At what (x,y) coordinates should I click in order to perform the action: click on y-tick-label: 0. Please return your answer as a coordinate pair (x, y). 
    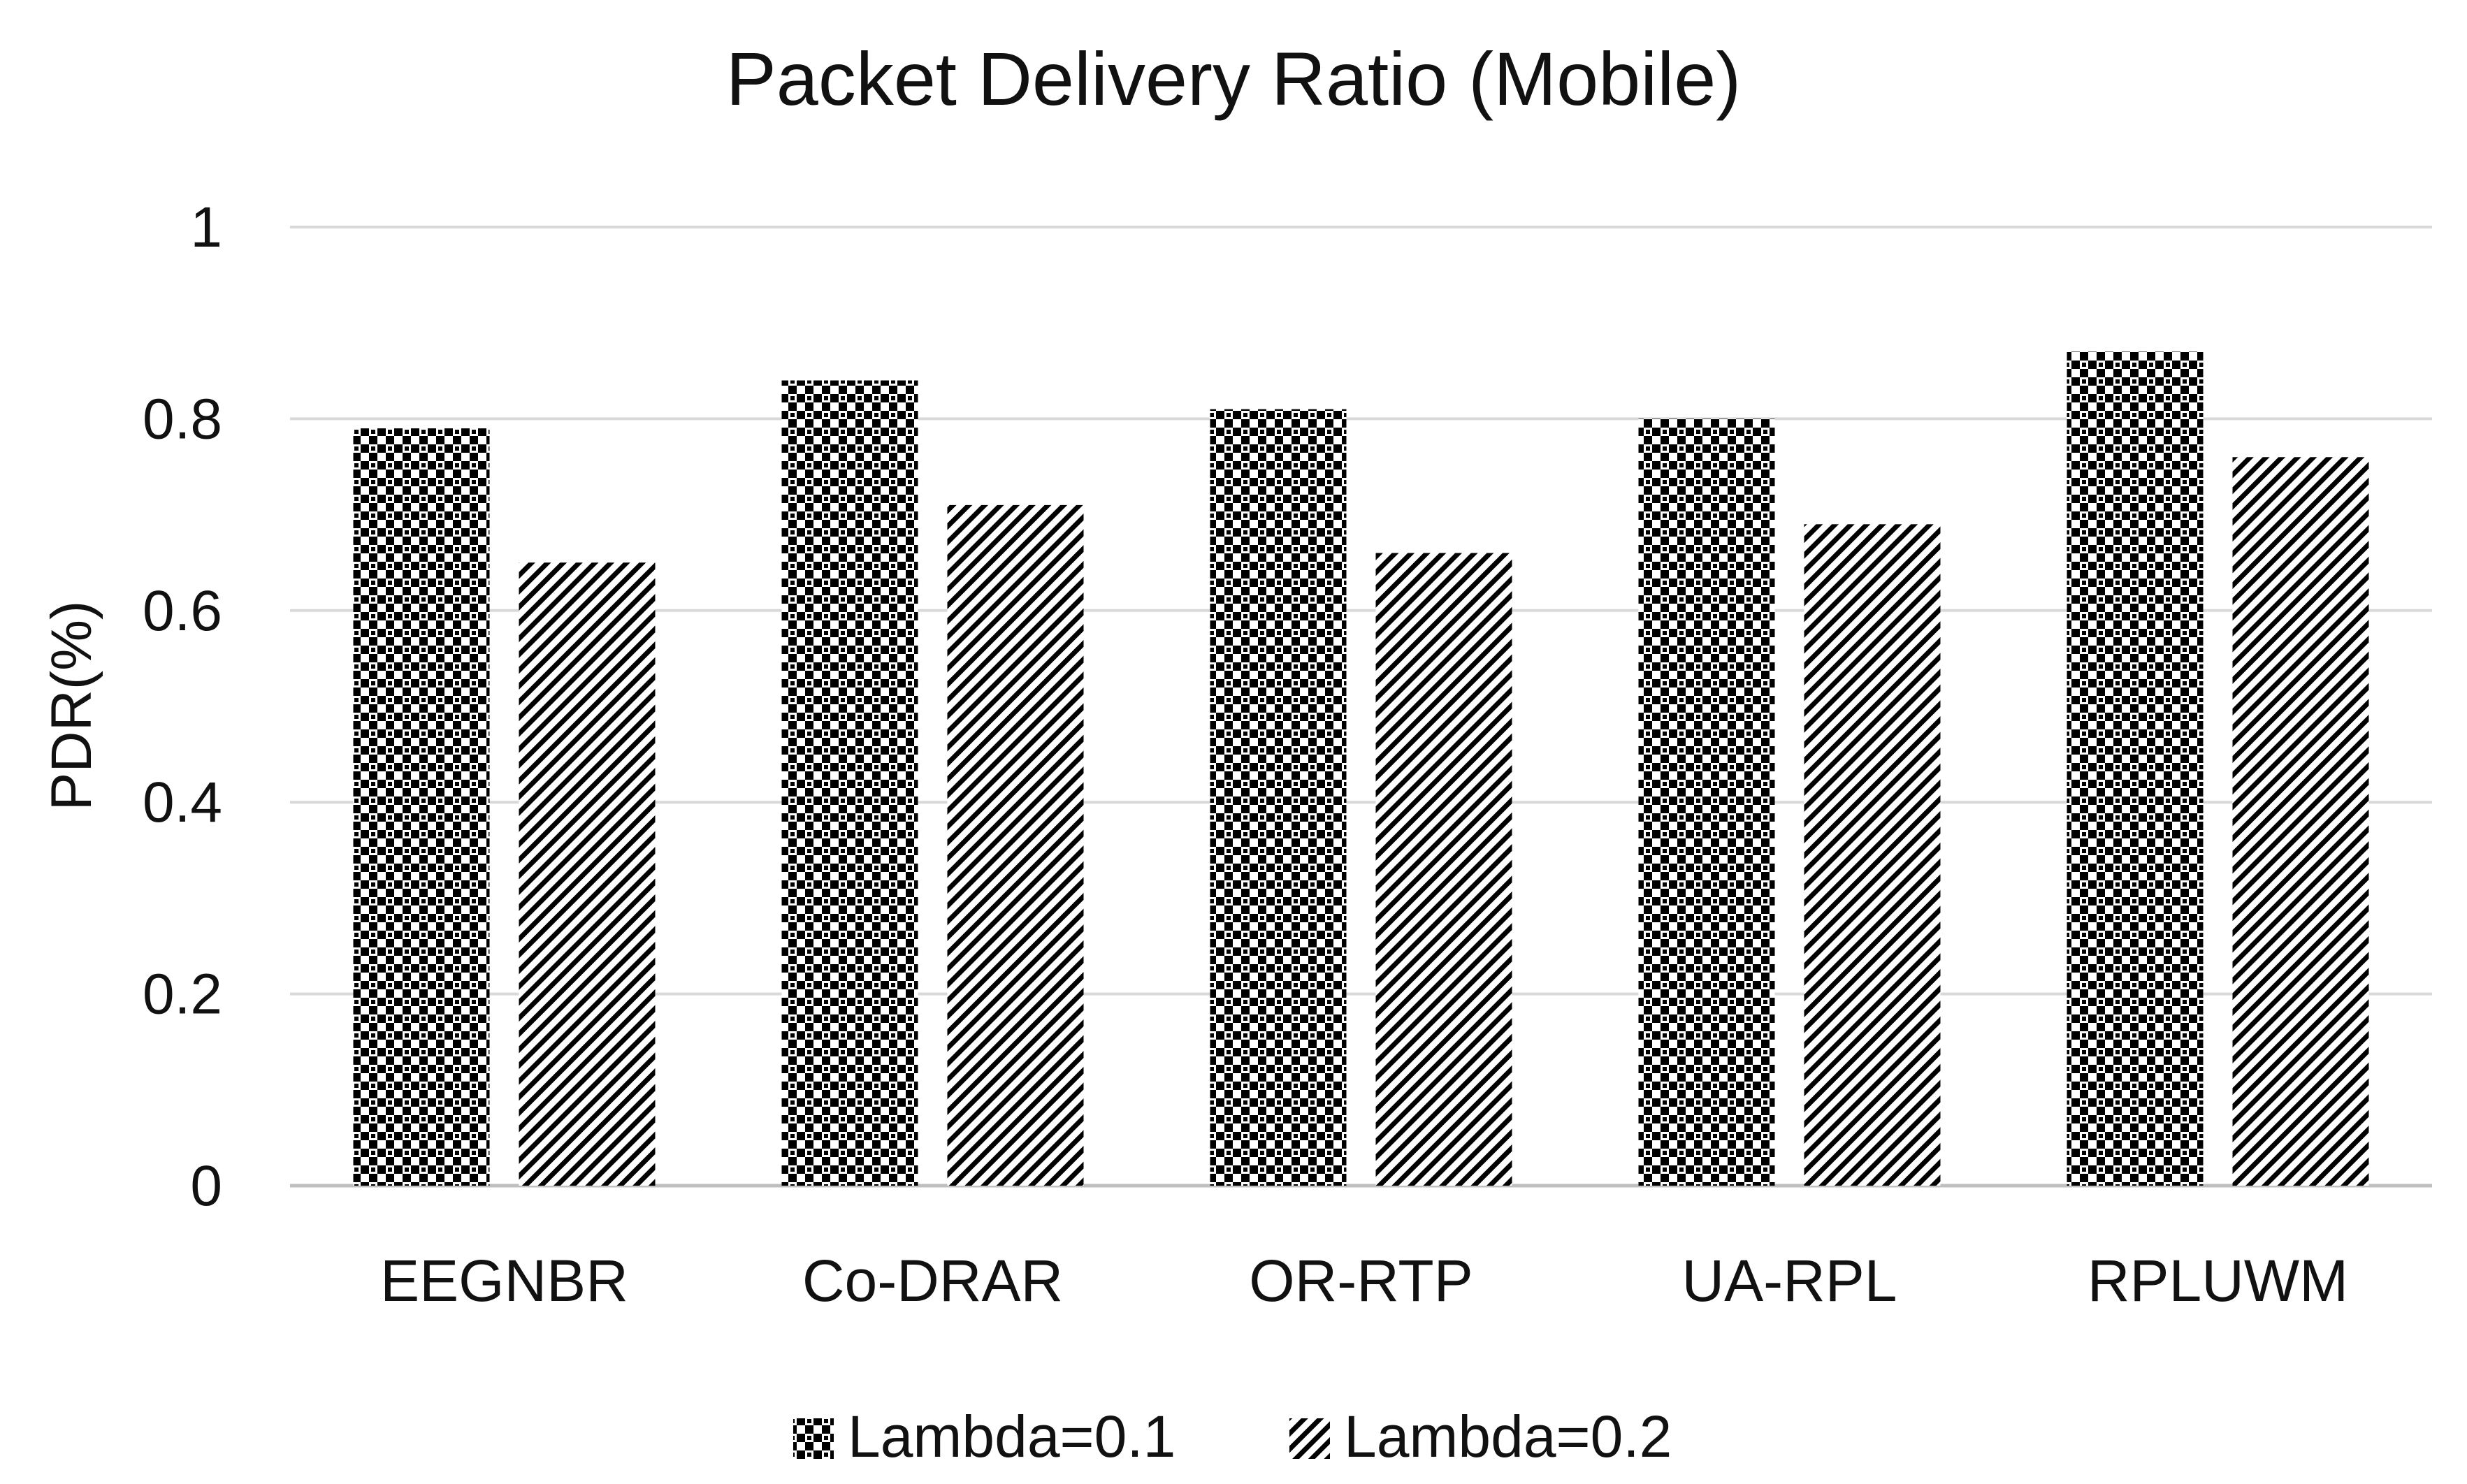
    Looking at the image, I should click on (206, 1186).